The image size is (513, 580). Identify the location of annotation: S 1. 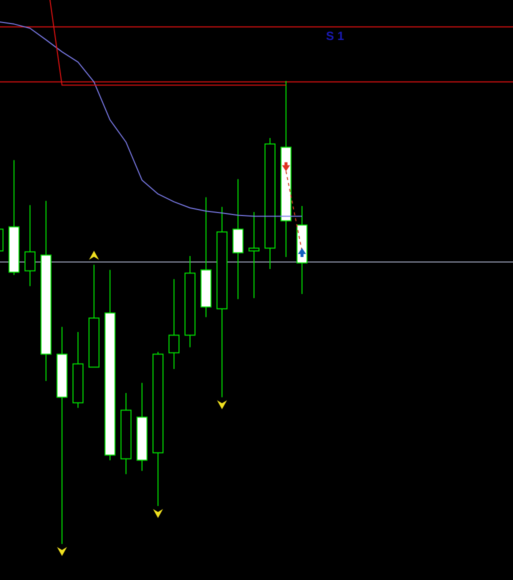
(335, 35).